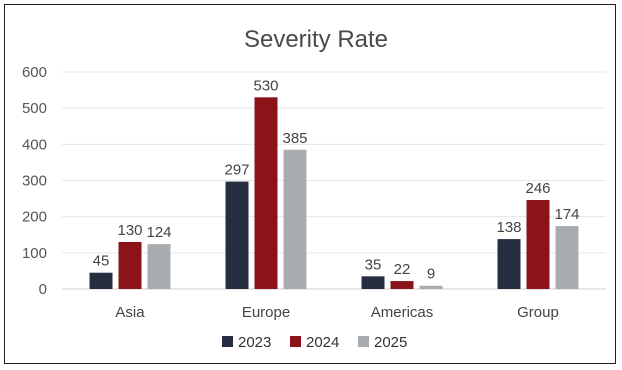 This screenshot has width=622, height=370. What do you see at coordinates (373, 282) in the screenshot?
I see `bar-americas-2023` at bounding box center [373, 282].